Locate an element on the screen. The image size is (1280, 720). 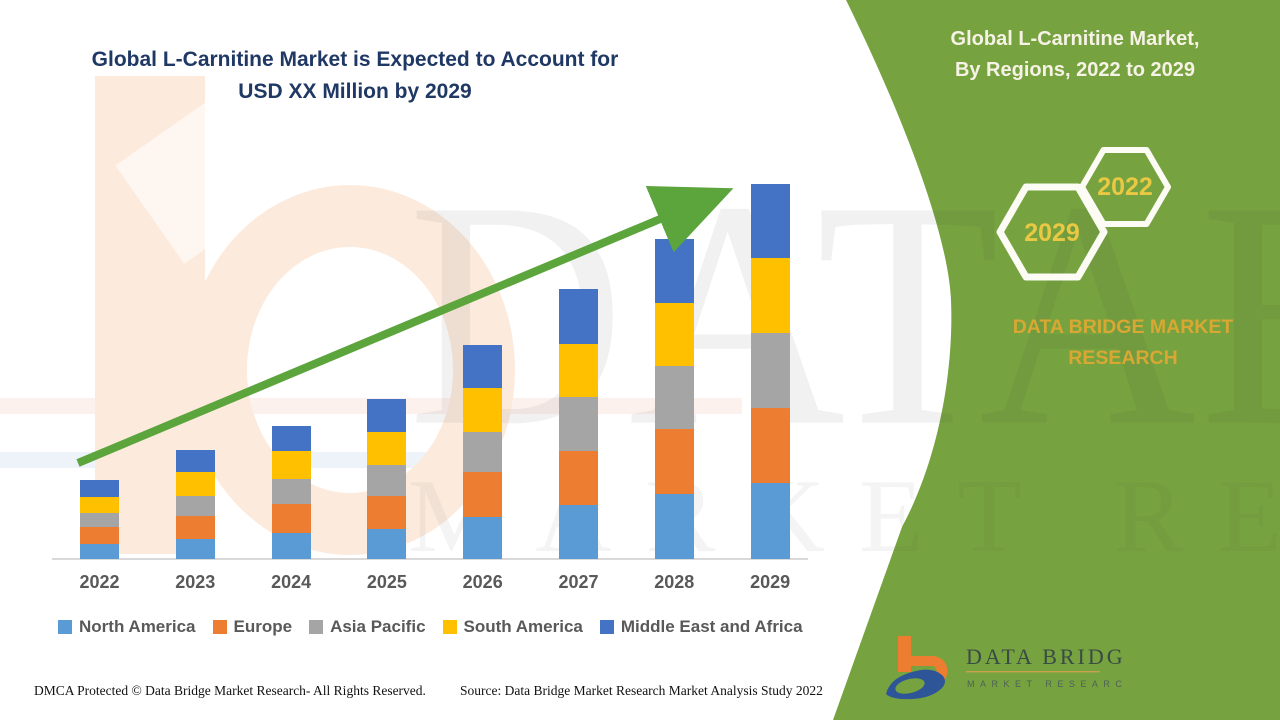
bar-segment-2027-asia-pacific is located at coordinates (578, 424).